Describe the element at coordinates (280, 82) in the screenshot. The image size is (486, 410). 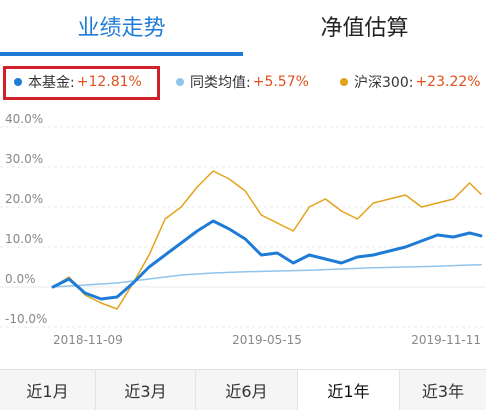
I see `legend-value: +5.57%` at that location.